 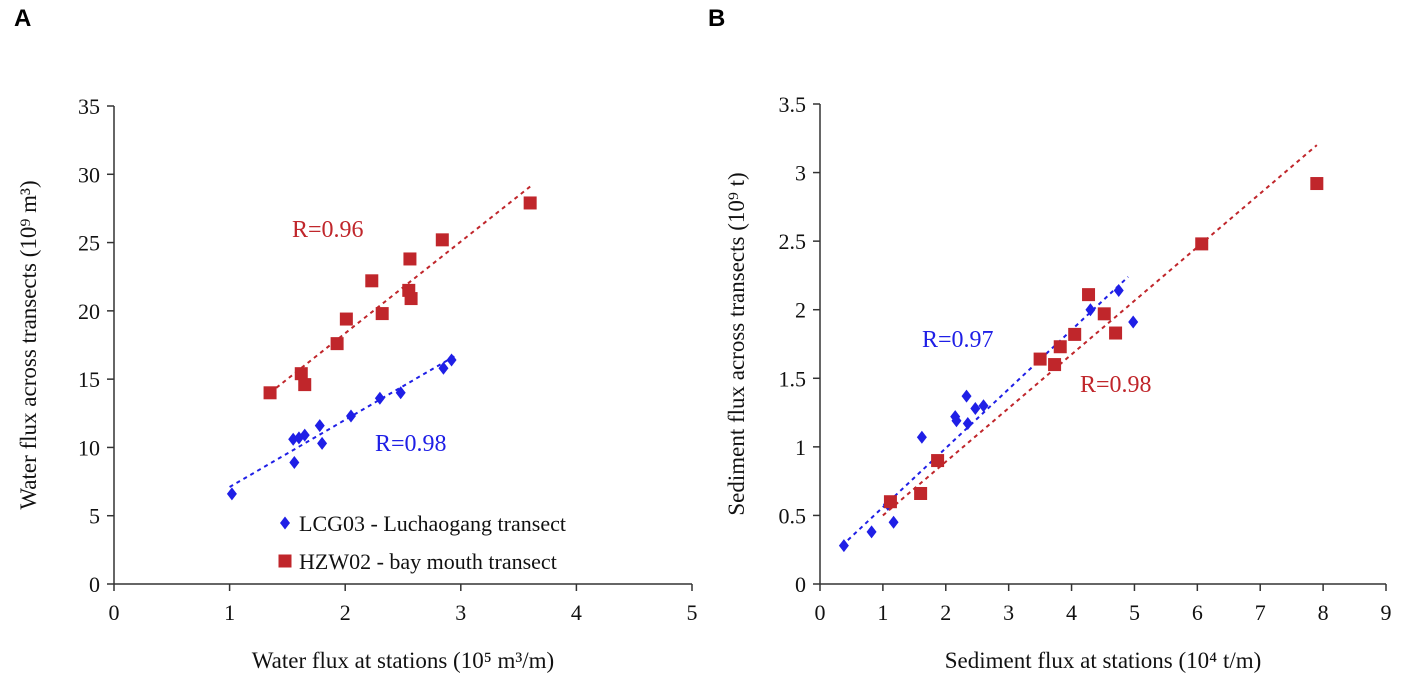 What do you see at coordinates (432, 523) in the screenshot?
I see `legend-label: LCG03 - Luchaogang transect` at bounding box center [432, 523].